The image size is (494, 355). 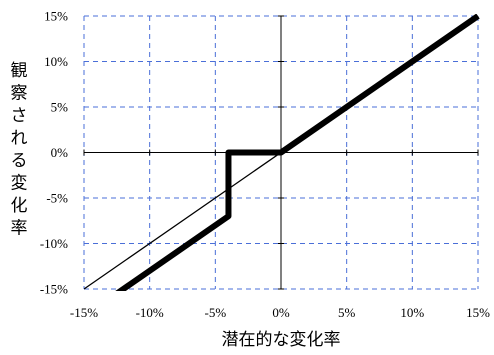 I want to click on x-tick-label-1: -10%, so click(x=150, y=312).